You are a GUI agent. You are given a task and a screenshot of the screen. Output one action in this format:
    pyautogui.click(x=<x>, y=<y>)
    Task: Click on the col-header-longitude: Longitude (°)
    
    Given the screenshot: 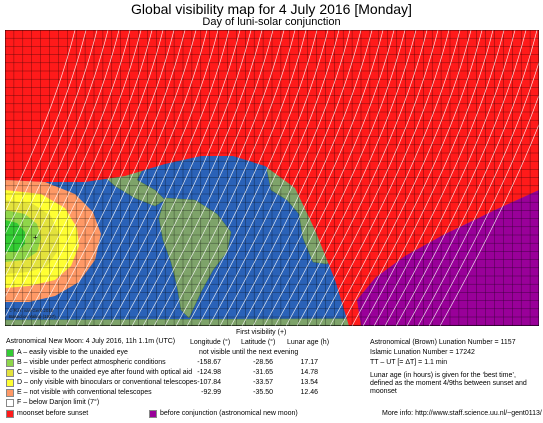 What is the action you would take?
    pyautogui.click(x=210, y=342)
    